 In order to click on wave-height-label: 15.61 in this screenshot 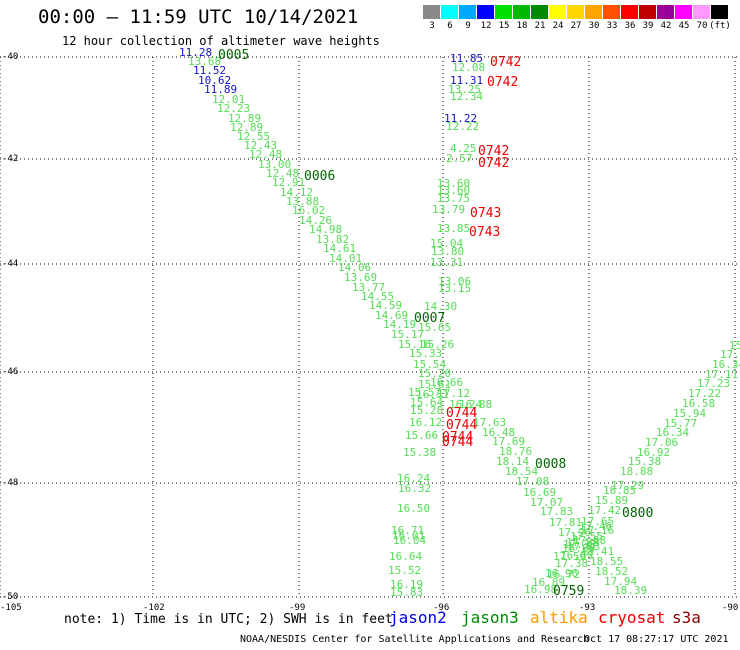, I will do `click(435, 384)`.